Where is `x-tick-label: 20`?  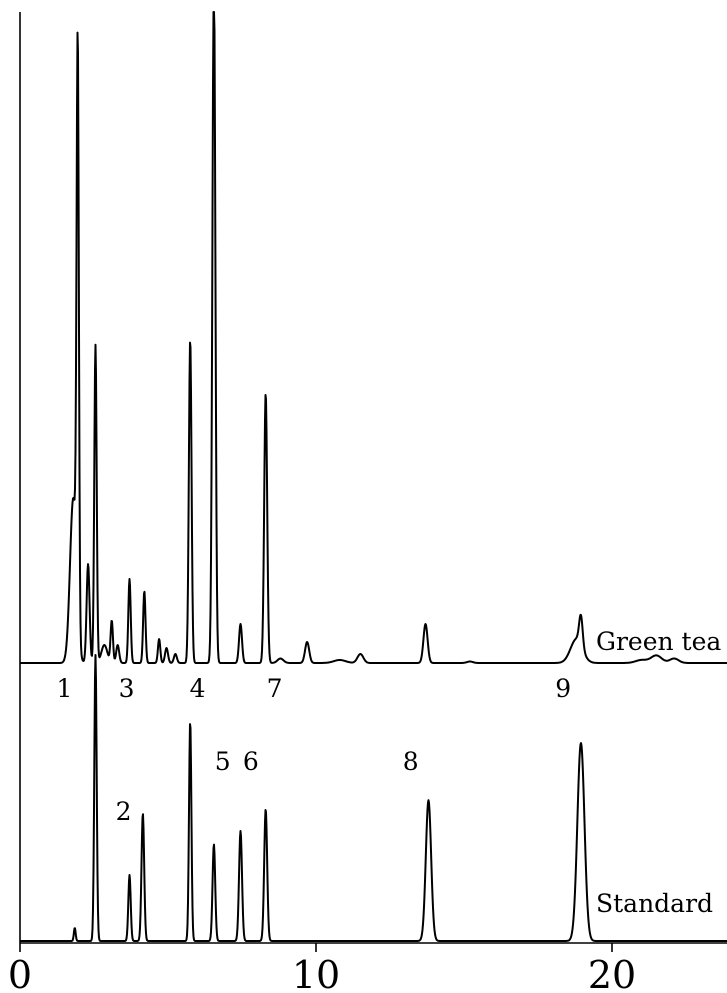
x-tick-label: 20 is located at coordinates (612, 973).